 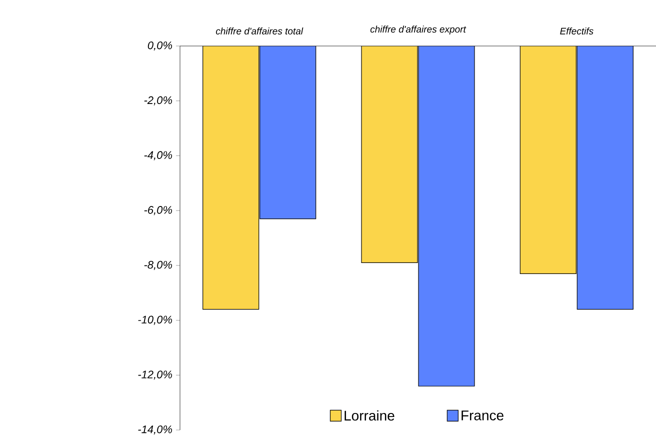 What do you see at coordinates (155, 430) in the screenshot?
I see `y-tick-label: -14,0%` at bounding box center [155, 430].